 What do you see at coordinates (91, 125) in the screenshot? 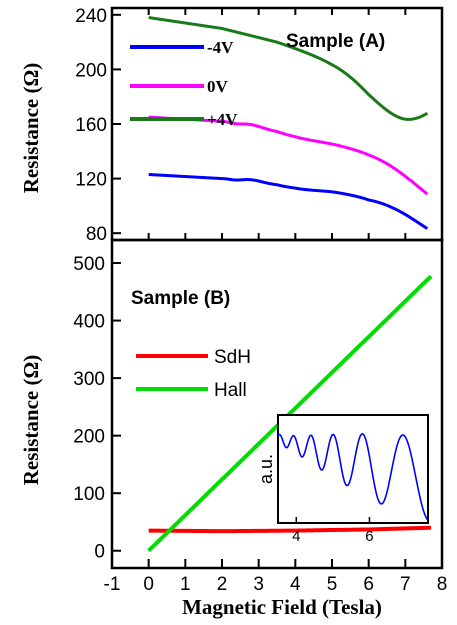
I see `panel-a-ytick-label-2: 160` at bounding box center [91, 125].